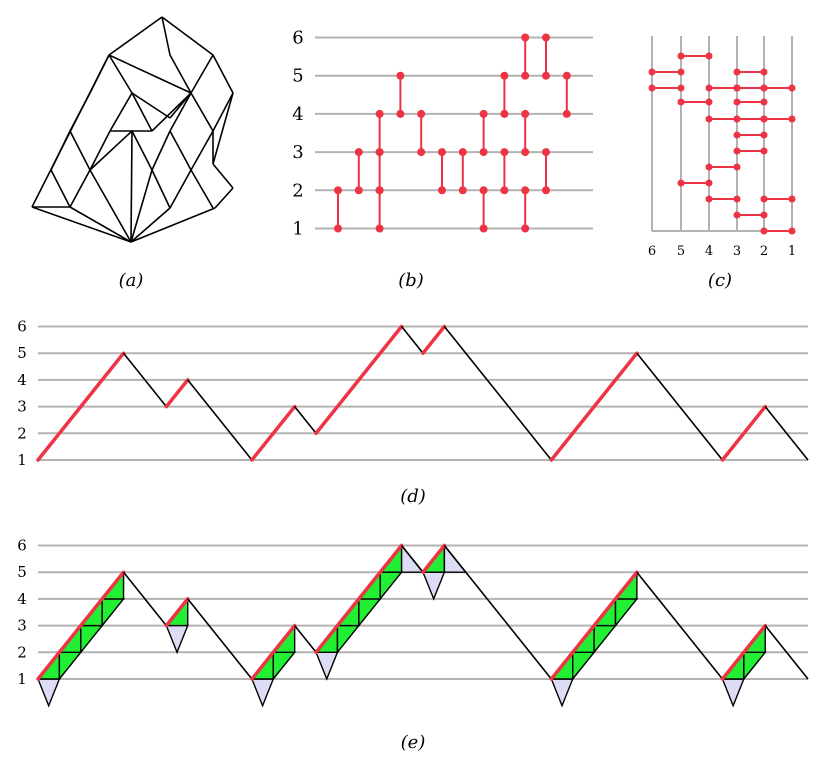 Image resolution: width=830 pixels, height=769 pixels. Describe the element at coordinates (297, 134) in the screenshot. I see `panel-b-y-ticks: 1 2 3 4 5 6` at that location.